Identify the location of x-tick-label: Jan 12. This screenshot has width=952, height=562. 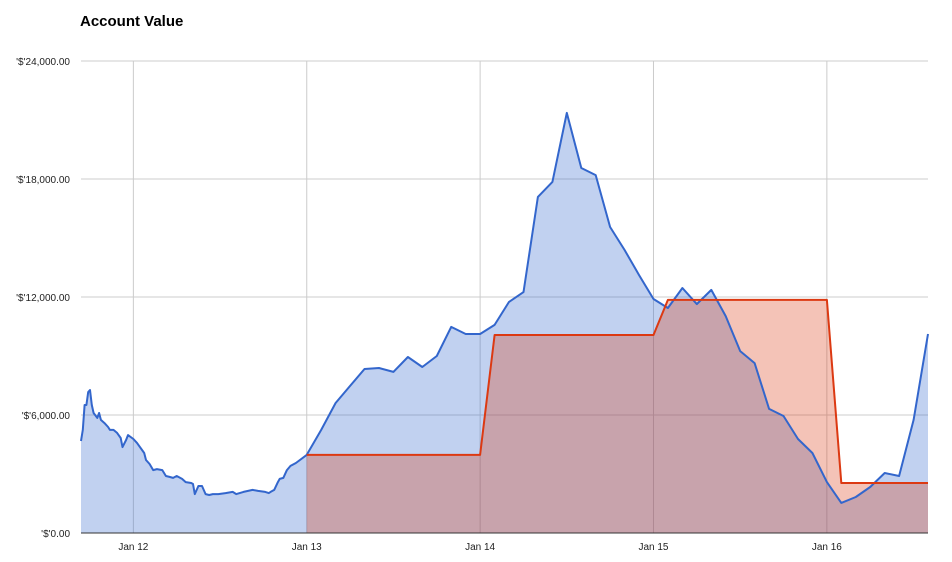
(133, 547).